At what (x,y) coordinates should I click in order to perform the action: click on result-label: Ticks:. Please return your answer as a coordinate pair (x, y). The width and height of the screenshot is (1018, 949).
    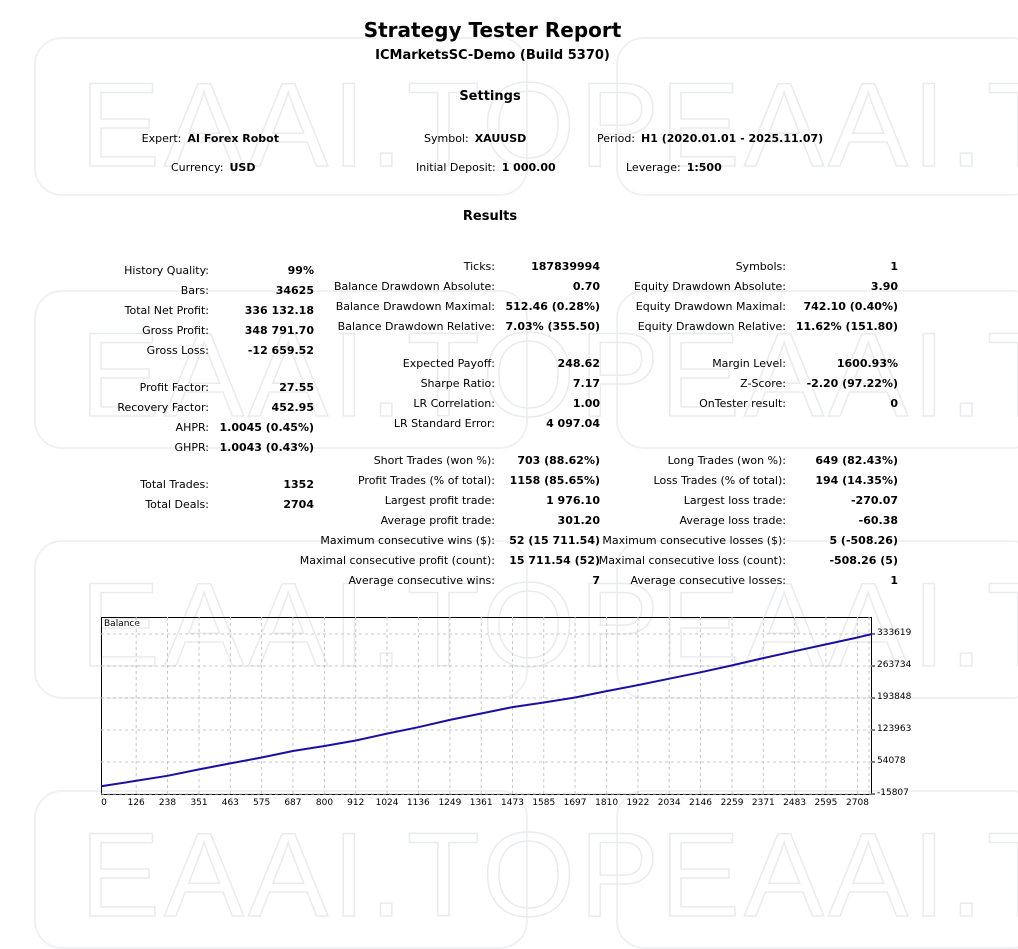
    Looking at the image, I should click on (479, 266).